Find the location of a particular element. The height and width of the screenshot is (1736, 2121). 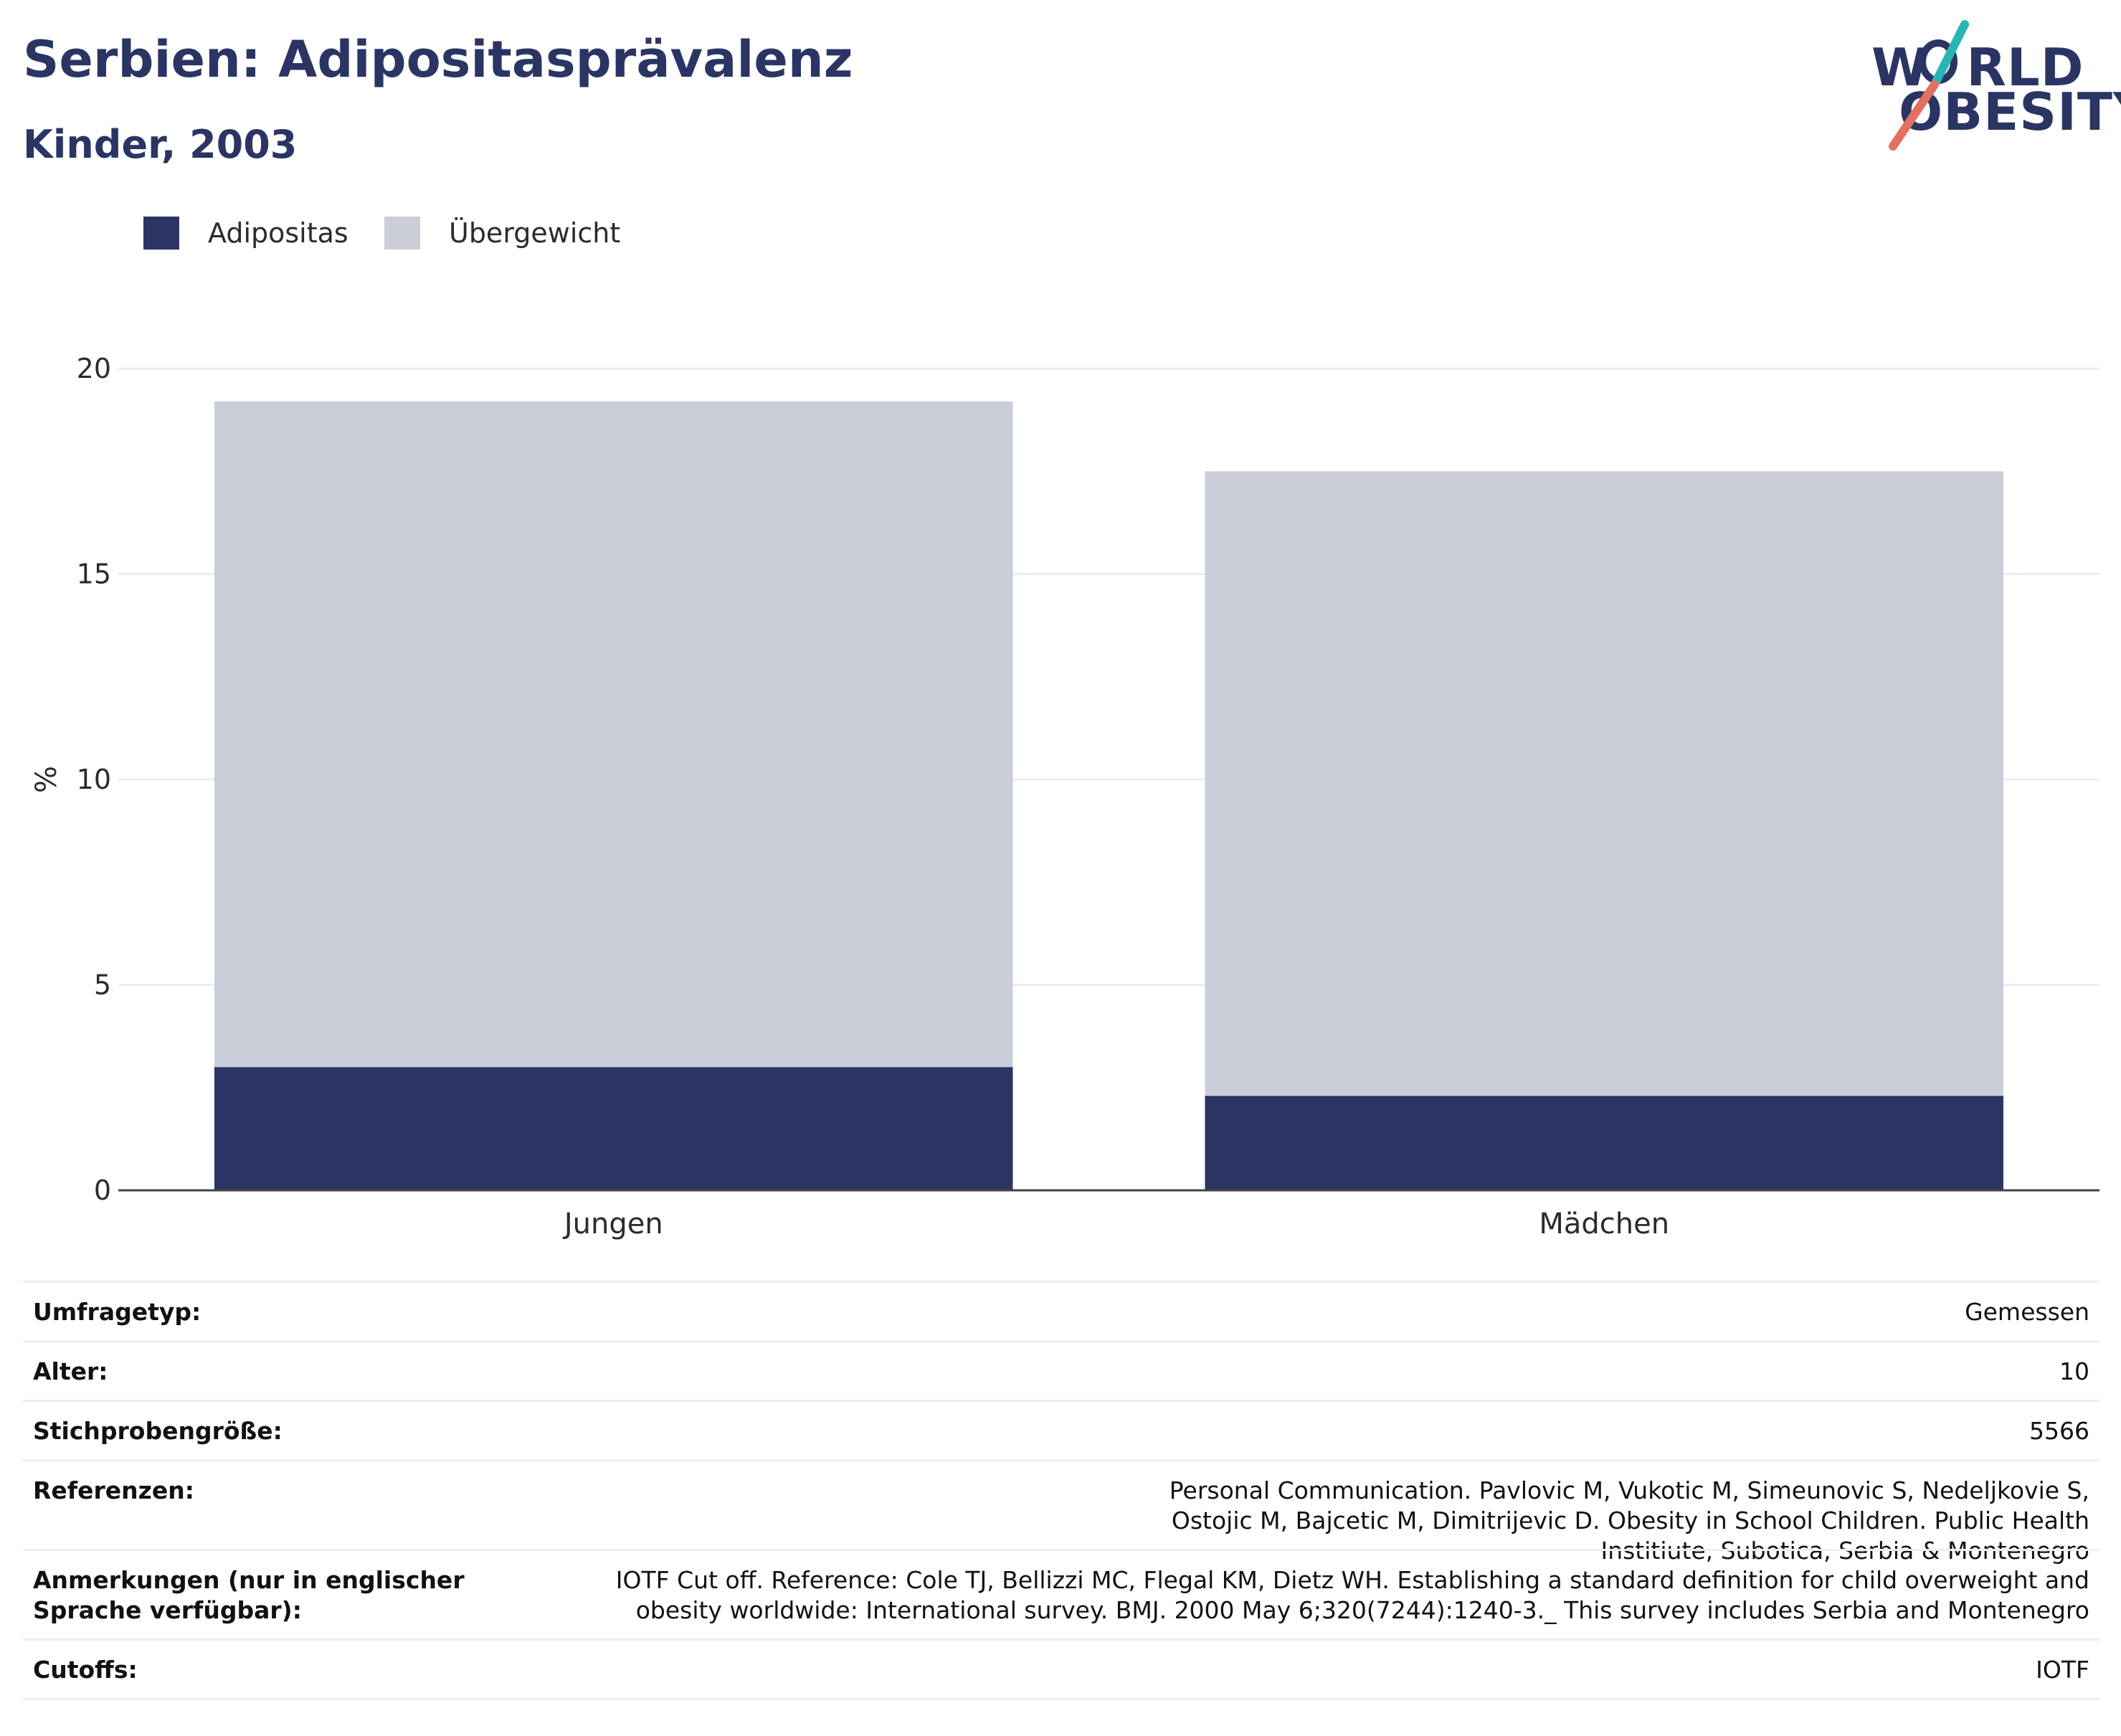

logo-slash-icon is located at coordinates (1929, 85).